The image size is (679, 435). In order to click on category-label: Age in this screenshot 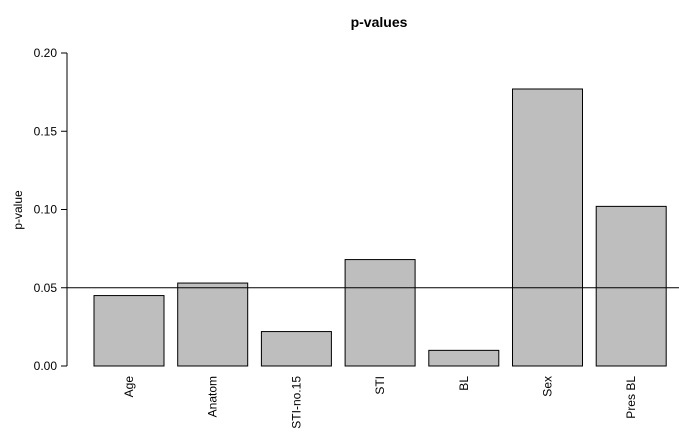, I will do `click(129, 387)`.